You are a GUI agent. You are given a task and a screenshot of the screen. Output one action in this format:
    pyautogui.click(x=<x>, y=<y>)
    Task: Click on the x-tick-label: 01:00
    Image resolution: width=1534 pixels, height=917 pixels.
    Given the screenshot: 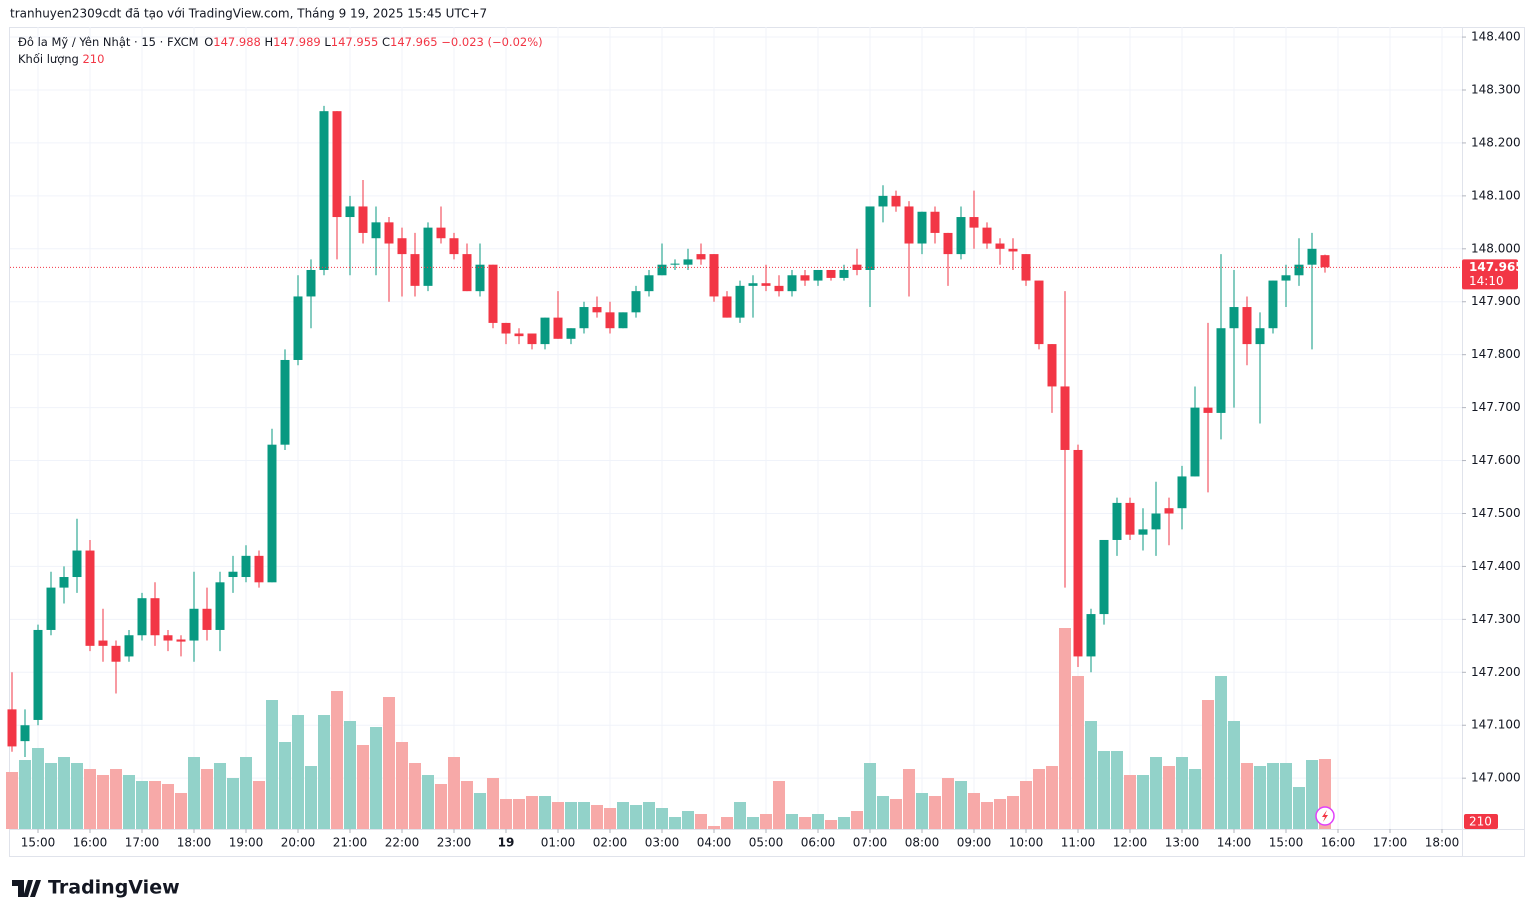 What is the action you would take?
    pyautogui.click(x=558, y=843)
    